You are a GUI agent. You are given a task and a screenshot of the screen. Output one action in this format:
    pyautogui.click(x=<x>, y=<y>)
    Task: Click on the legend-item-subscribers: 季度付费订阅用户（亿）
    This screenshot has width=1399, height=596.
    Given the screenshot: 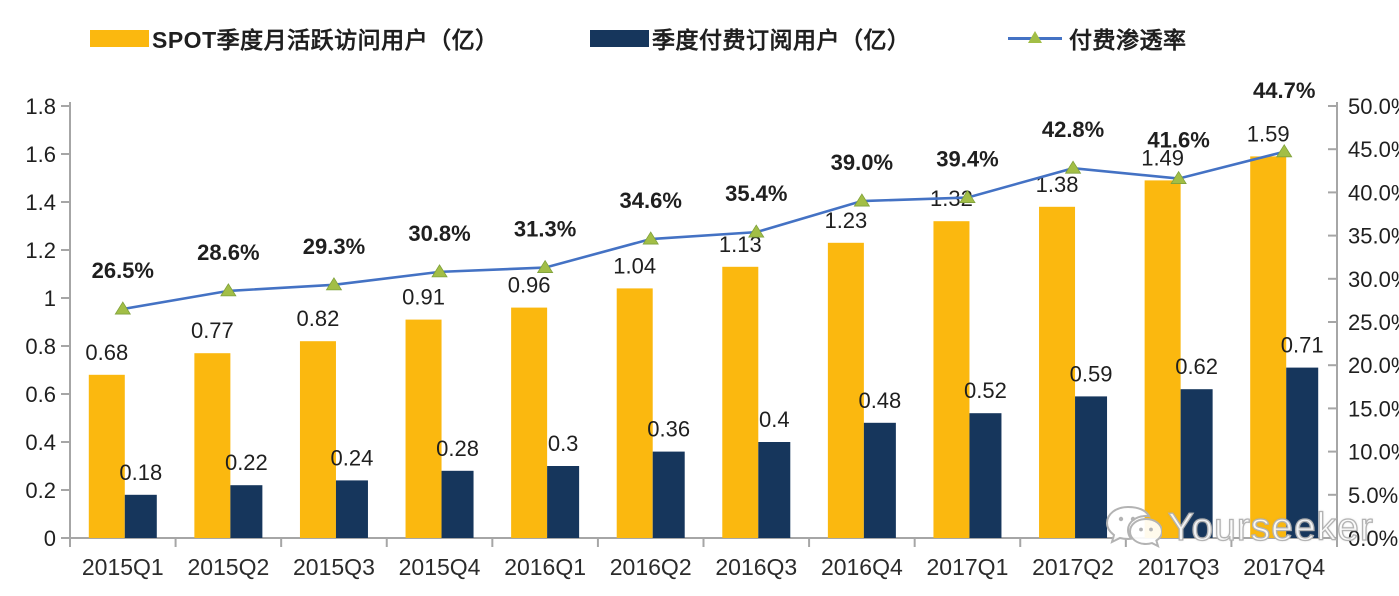 What is the action you would take?
    pyautogui.click(x=750, y=38)
    